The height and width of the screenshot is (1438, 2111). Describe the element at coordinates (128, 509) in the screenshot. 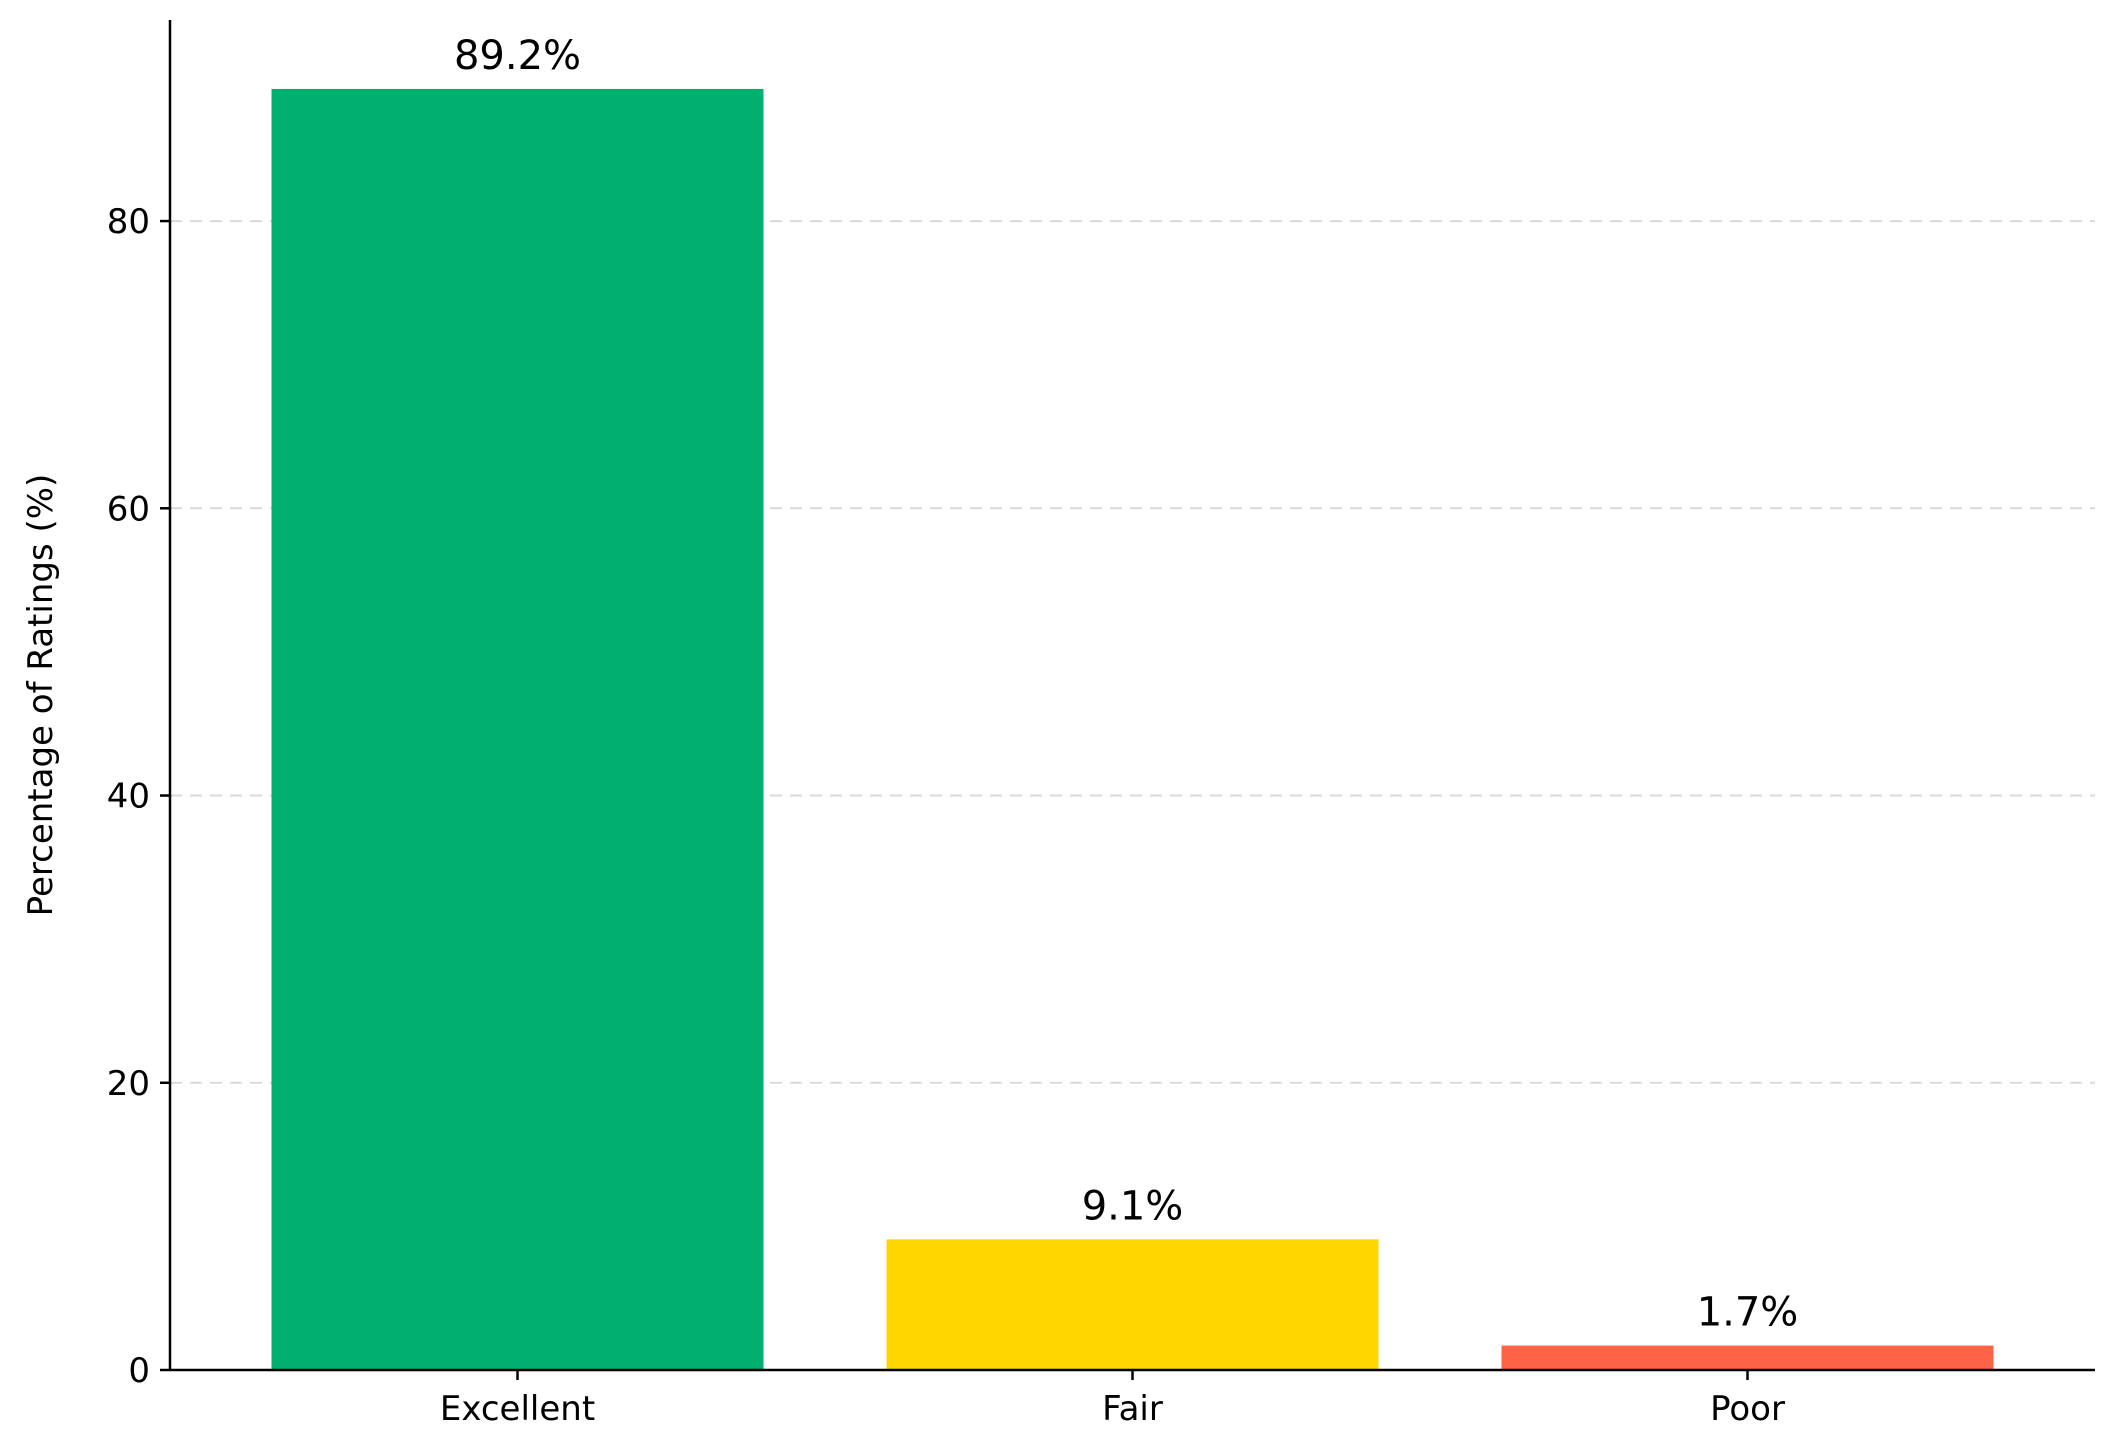

I see `y-tick-label-60: 60` at that location.